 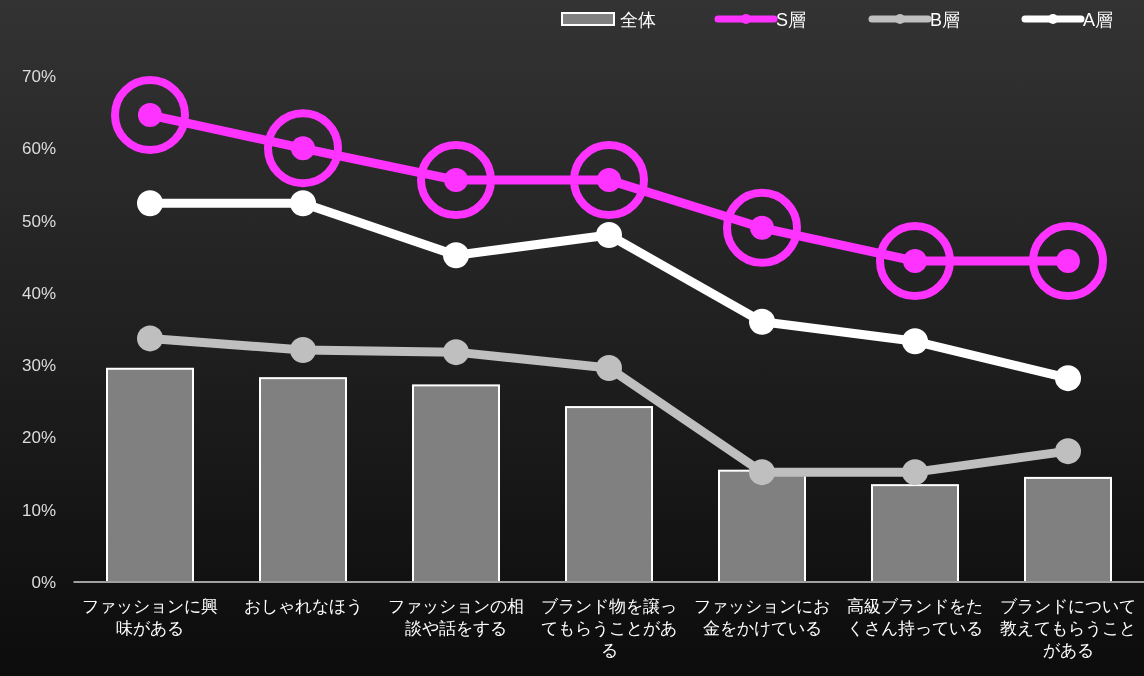 I want to click on x-tick-label: おしゃれなほう, so click(x=303, y=607).